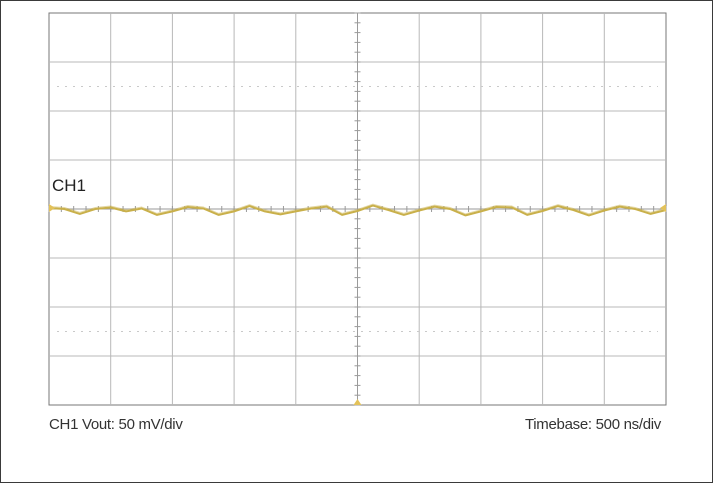 Image resolution: width=713 pixels, height=483 pixels. I want to click on trace-channel-label: CH1, so click(69, 185).